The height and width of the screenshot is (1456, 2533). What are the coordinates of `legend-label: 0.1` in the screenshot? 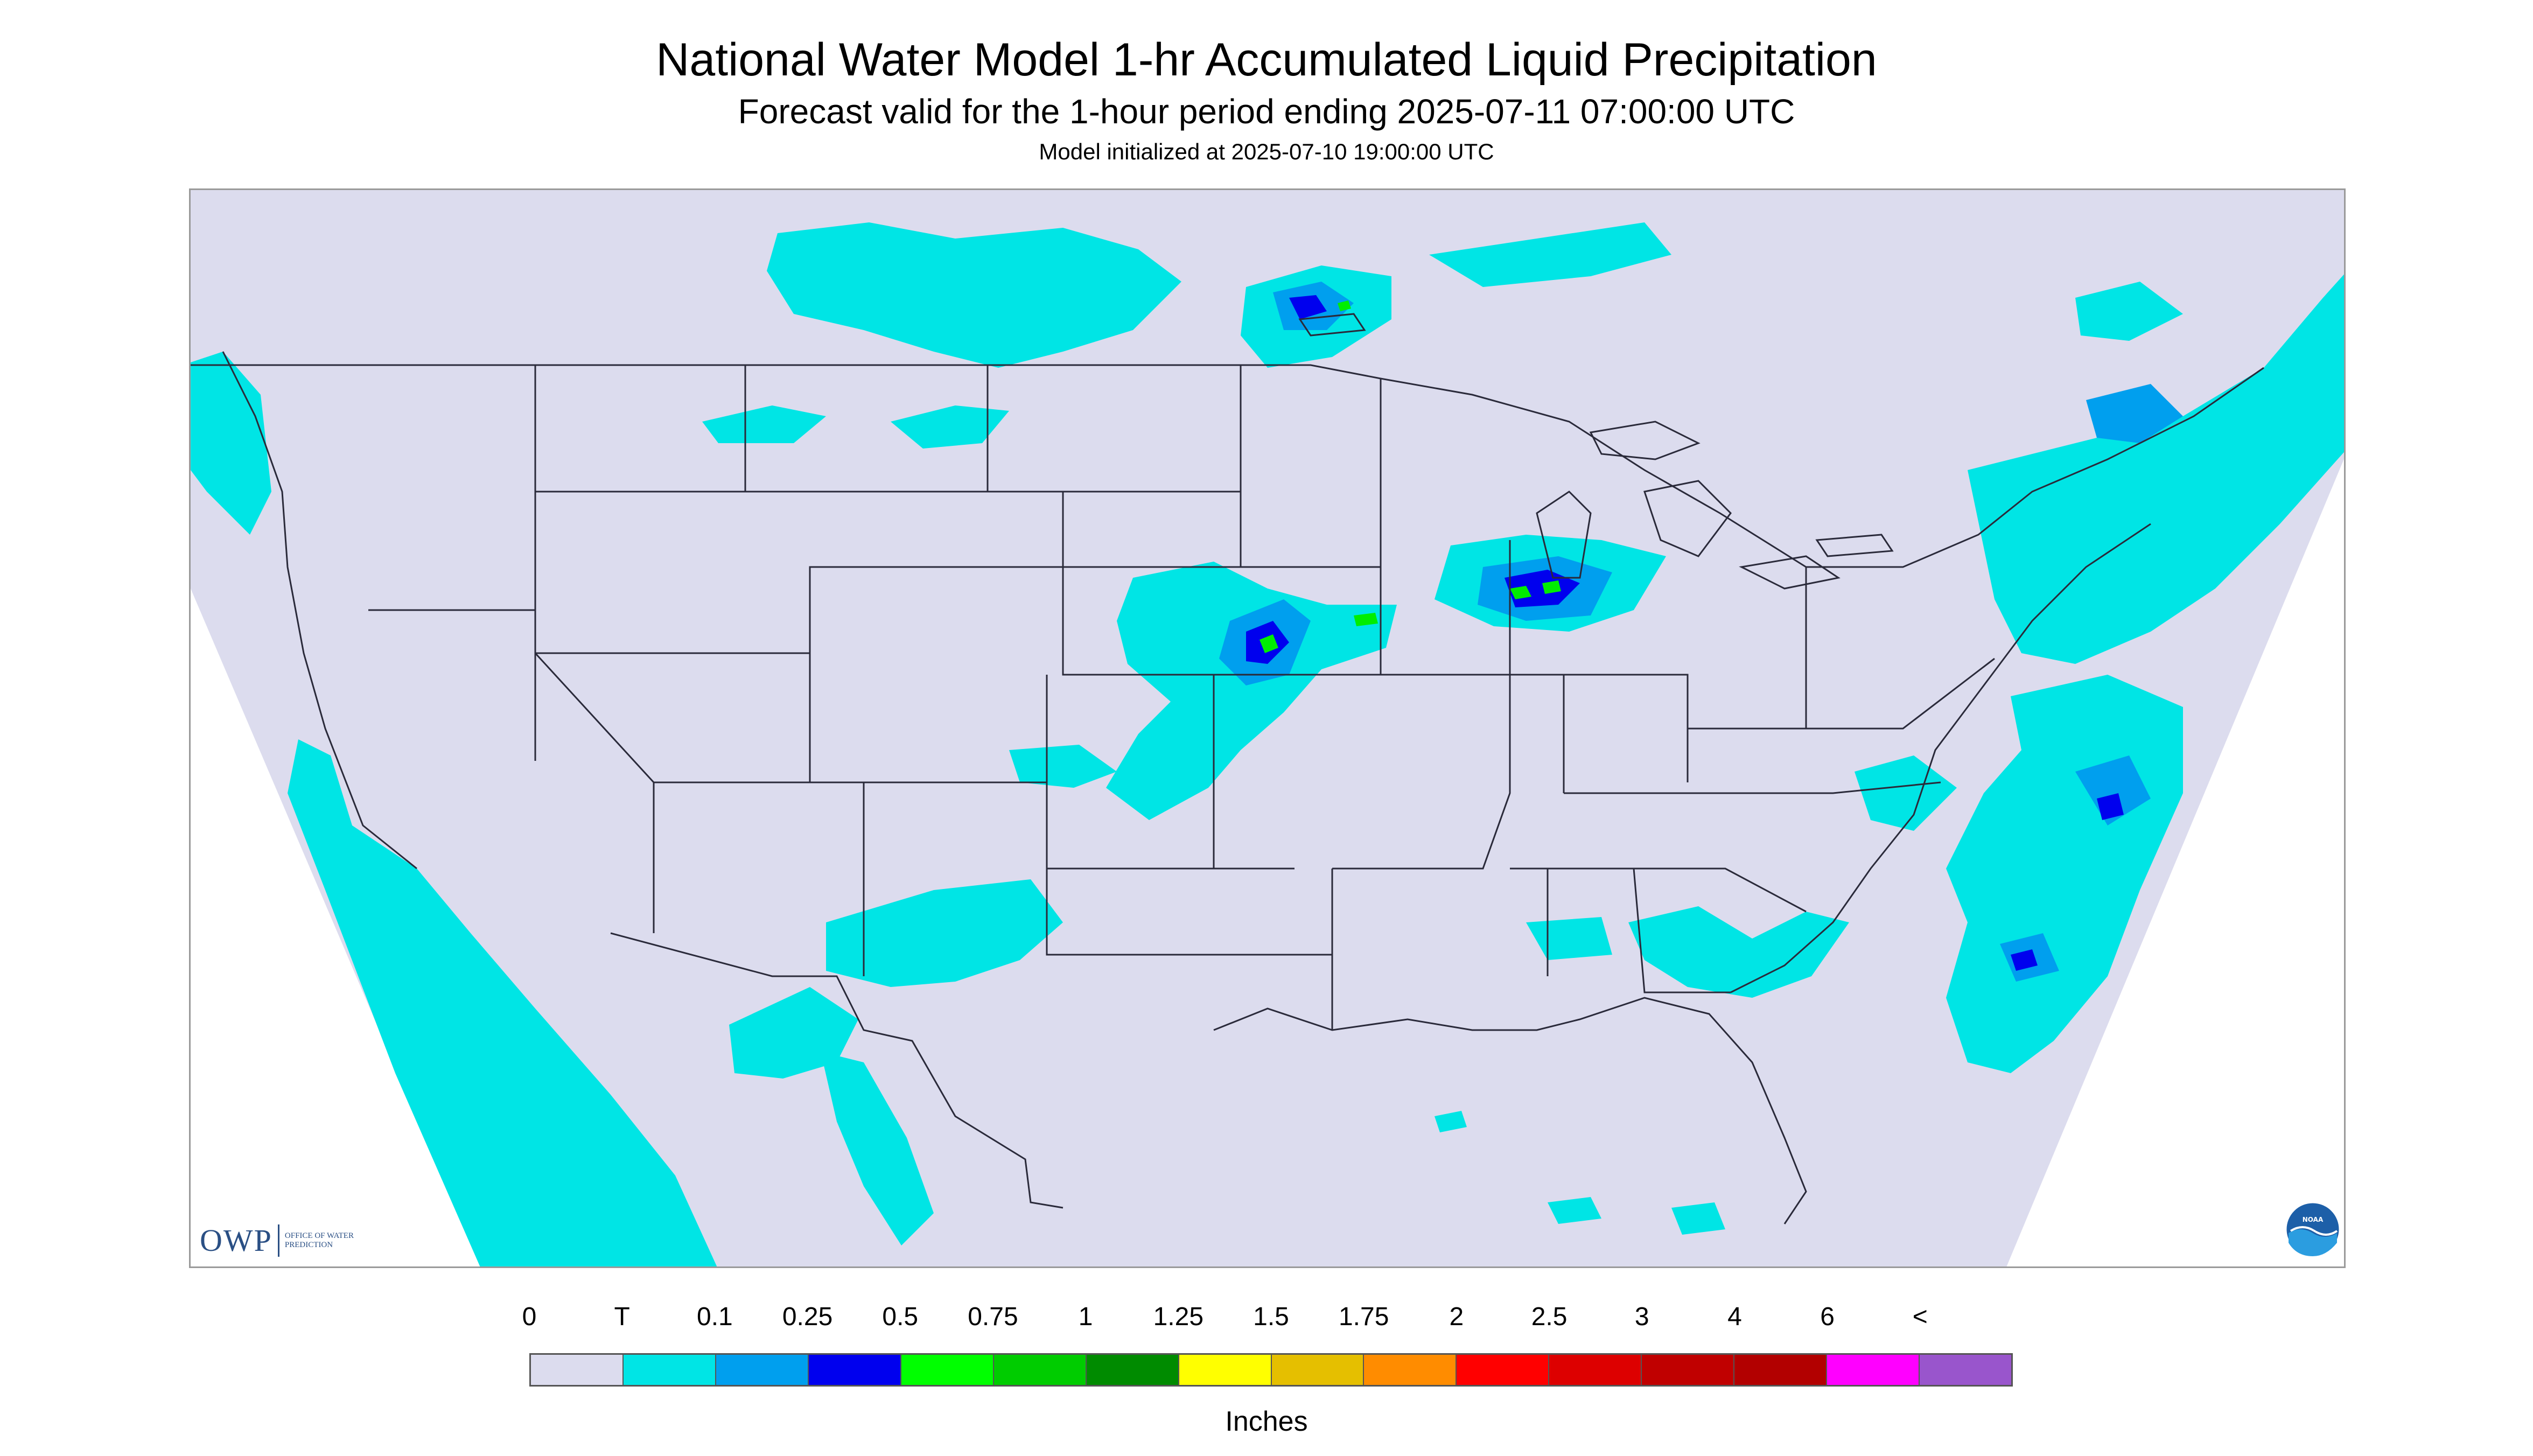 It's located at (715, 1317).